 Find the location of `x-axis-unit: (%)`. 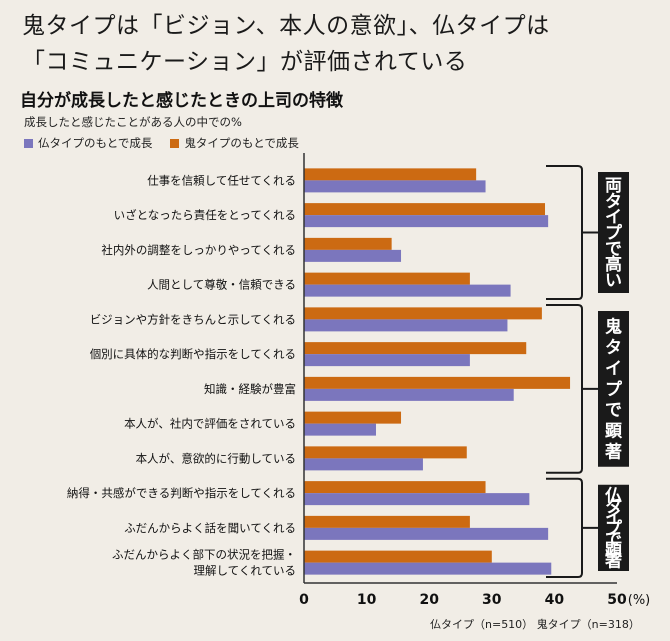

x-axis-unit: (%) is located at coordinates (639, 600).